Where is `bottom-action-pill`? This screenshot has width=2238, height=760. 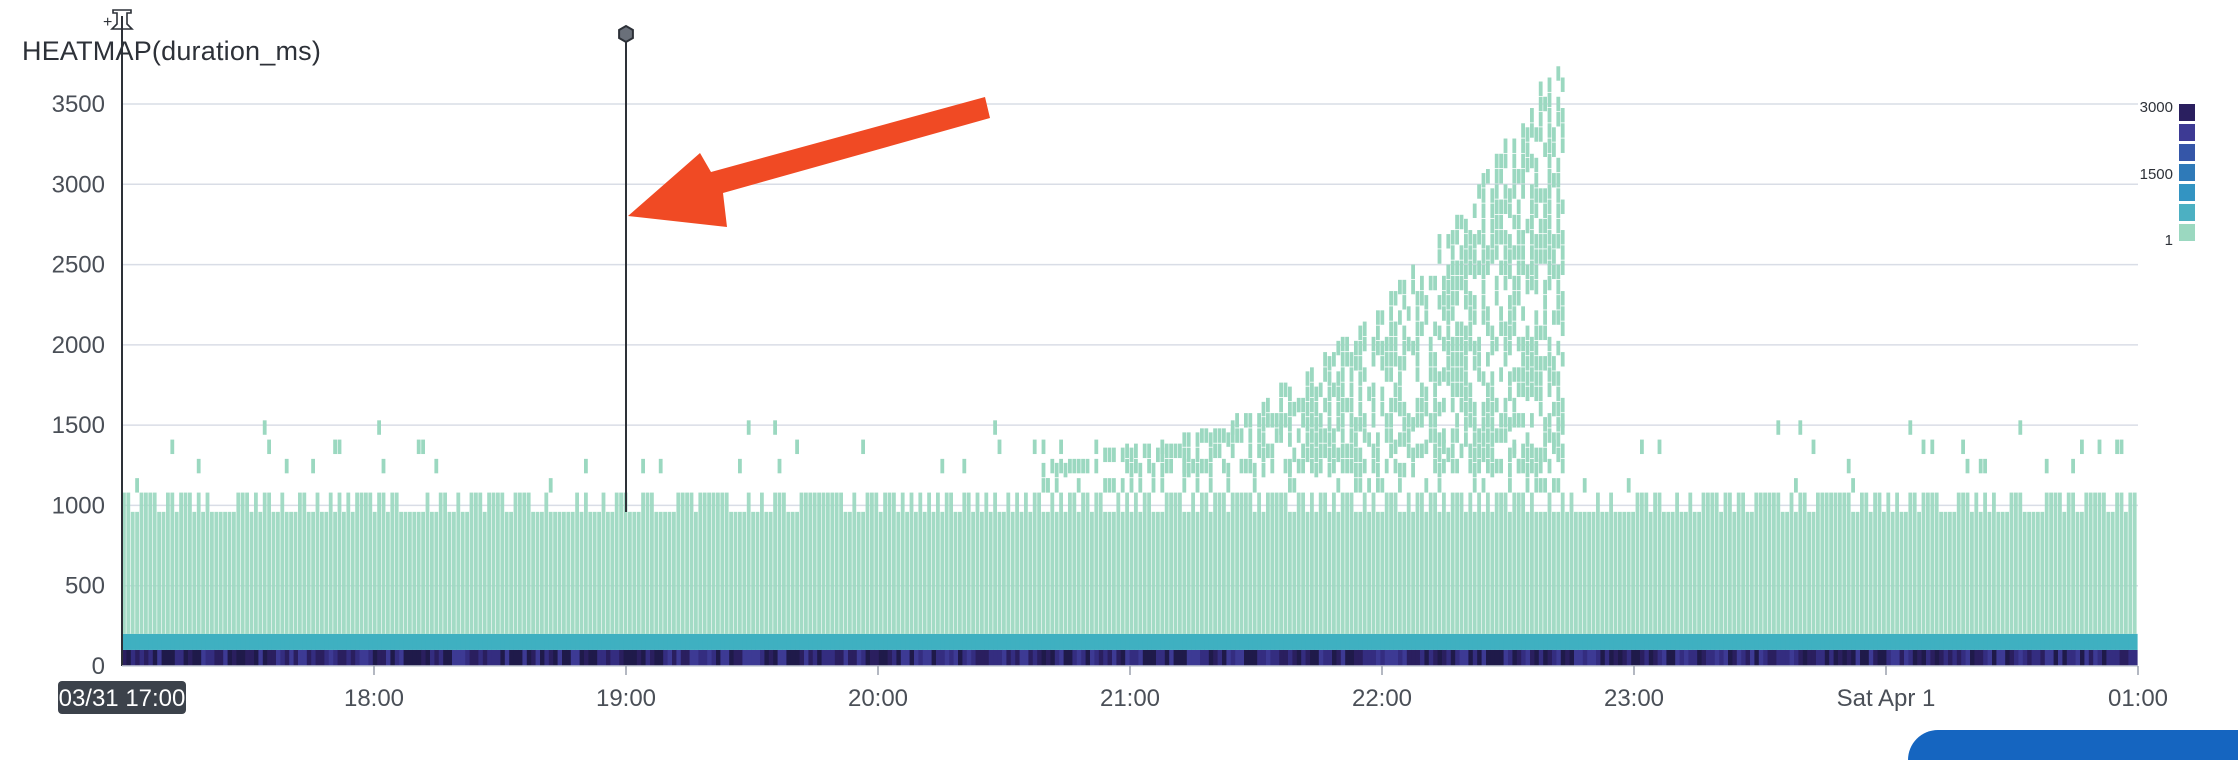
bottom-action-pill is located at coordinates (2073, 745).